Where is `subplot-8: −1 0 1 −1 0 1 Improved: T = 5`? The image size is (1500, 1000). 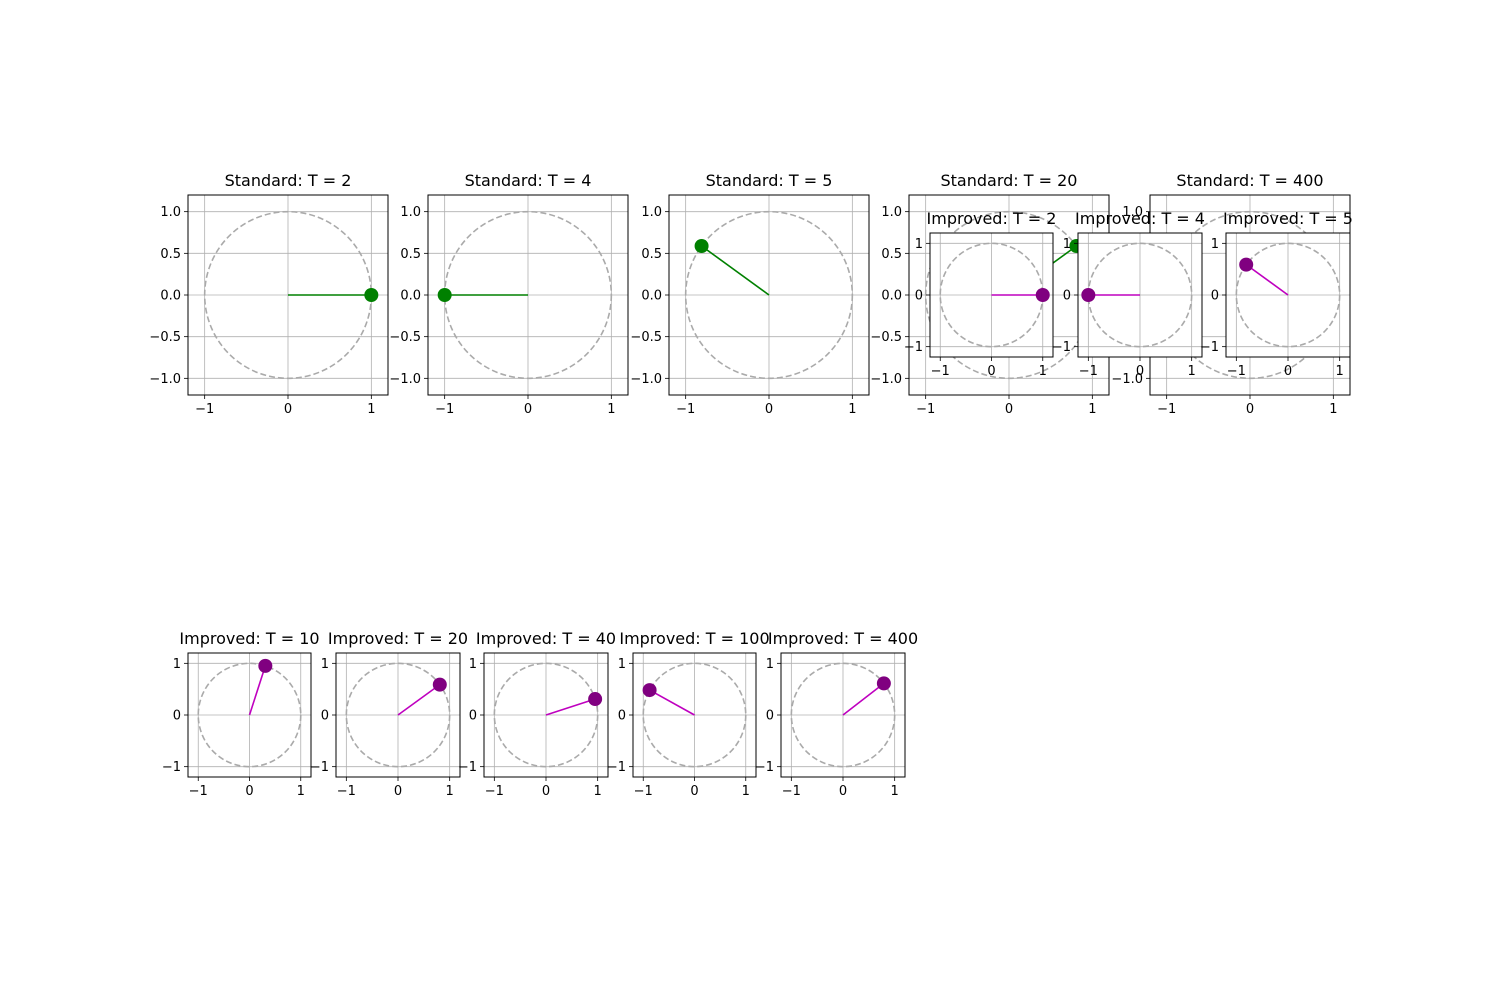 subplot-8: −1 0 1 −1 0 1 Improved: T = 5 is located at coordinates (1276, 294).